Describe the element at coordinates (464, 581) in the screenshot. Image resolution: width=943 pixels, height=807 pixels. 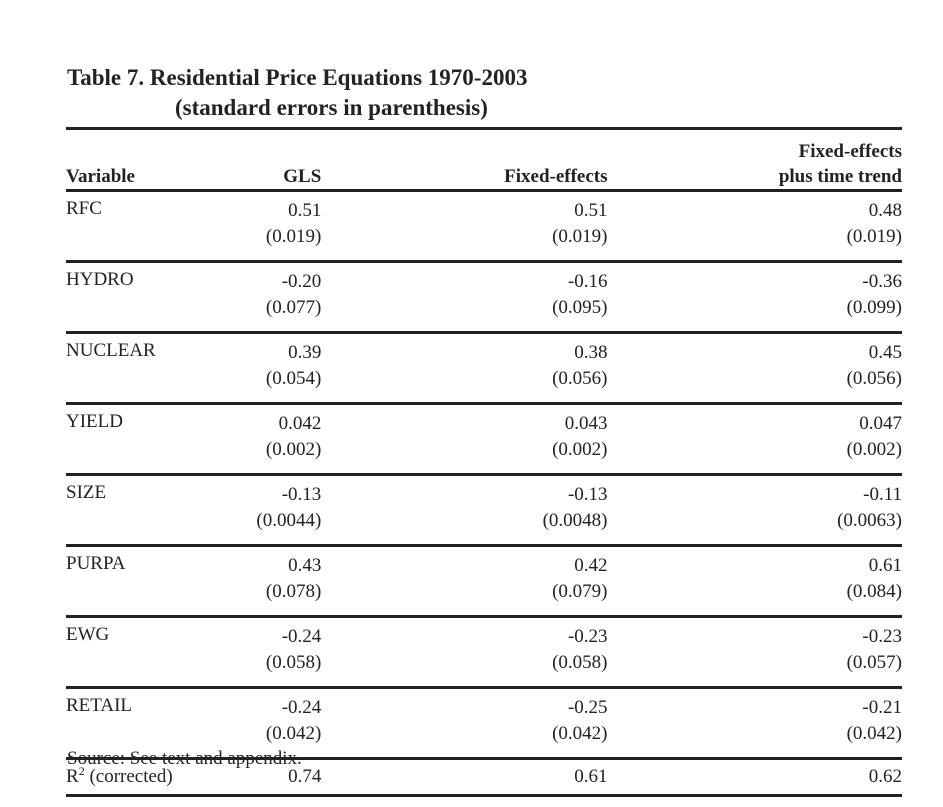
I see `row-fixed-effects: 0.42 (0.079)` at that location.